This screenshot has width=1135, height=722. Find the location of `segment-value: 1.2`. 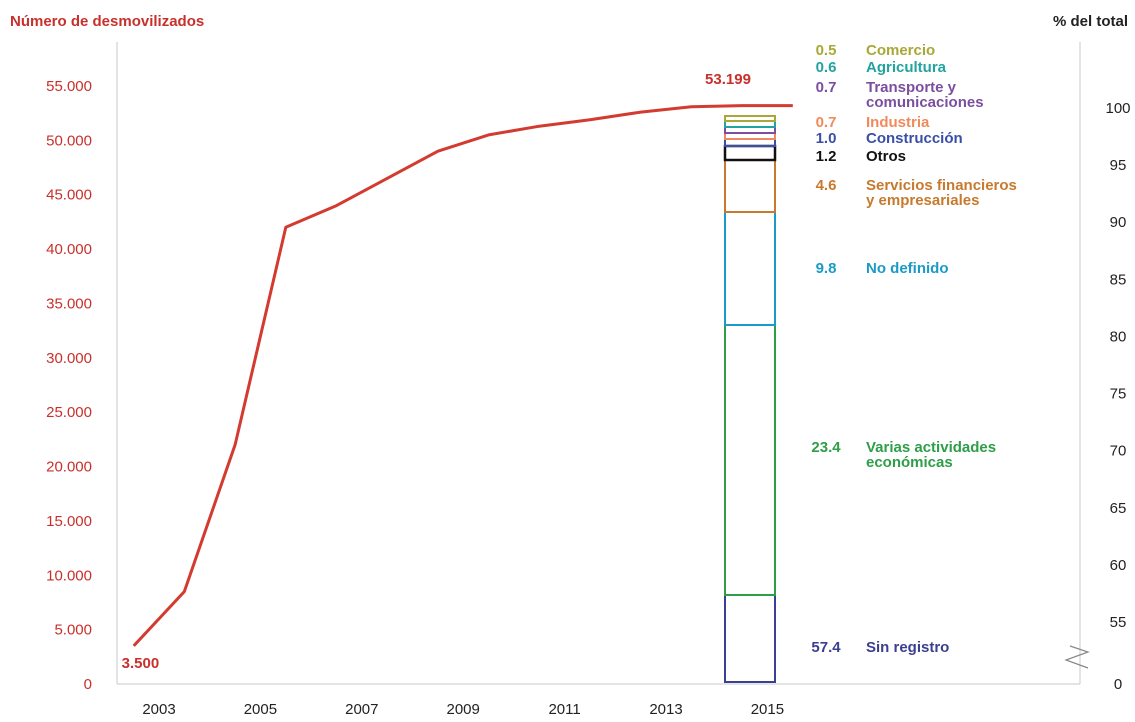

segment-value: 1.2 is located at coordinates (826, 156).